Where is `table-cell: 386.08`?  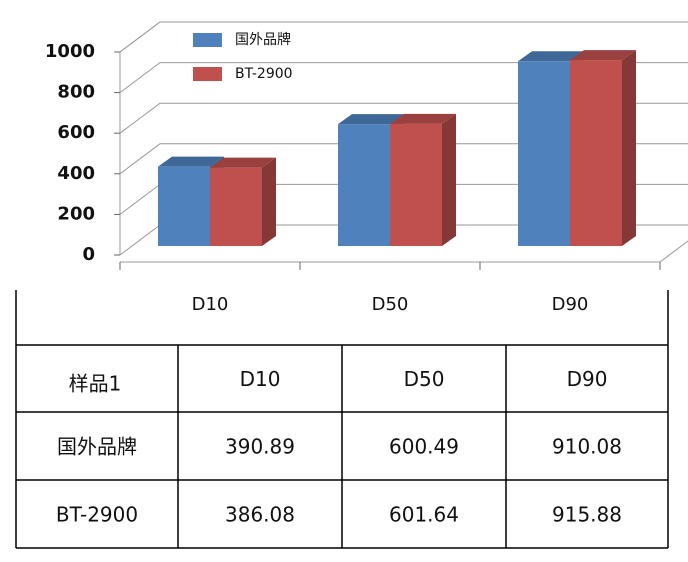
table-cell: 386.08 is located at coordinates (260, 515).